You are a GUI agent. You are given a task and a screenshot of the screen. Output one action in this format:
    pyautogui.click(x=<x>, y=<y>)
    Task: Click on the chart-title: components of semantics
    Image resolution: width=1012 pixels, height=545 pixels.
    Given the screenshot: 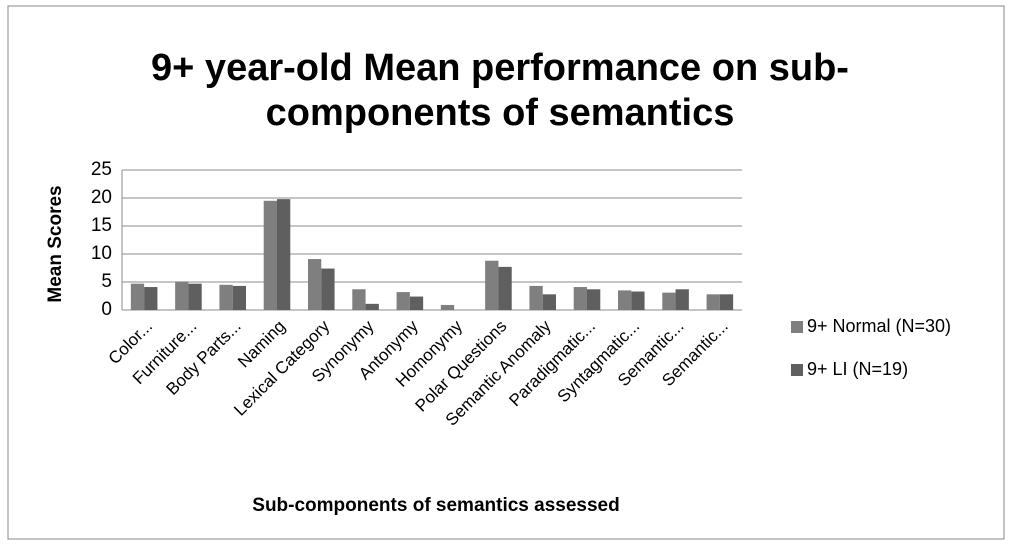 What is the action you would take?
    pyautogui.click(x=500, y=113)
    